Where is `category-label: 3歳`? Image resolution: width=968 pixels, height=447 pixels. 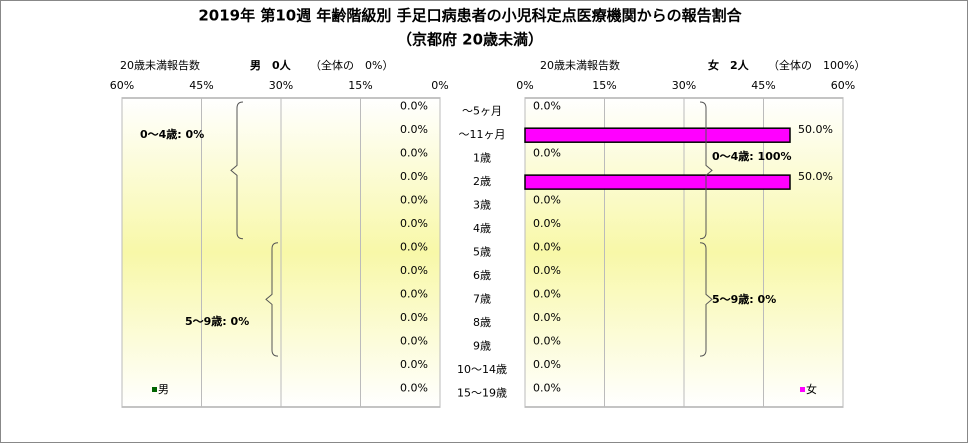
category-label: 3歳 is located at coordinates (482, 205).